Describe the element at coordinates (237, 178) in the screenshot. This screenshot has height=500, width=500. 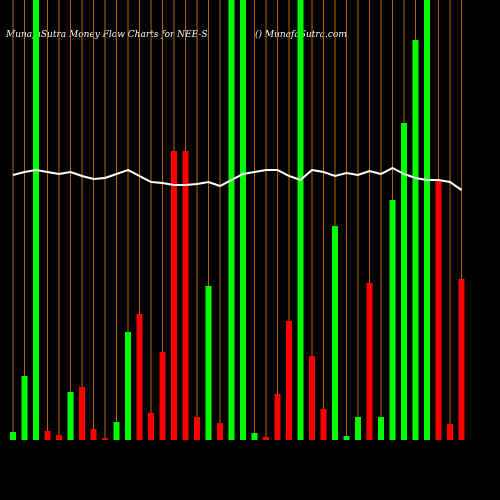
I see `money-flow-line` at that location.